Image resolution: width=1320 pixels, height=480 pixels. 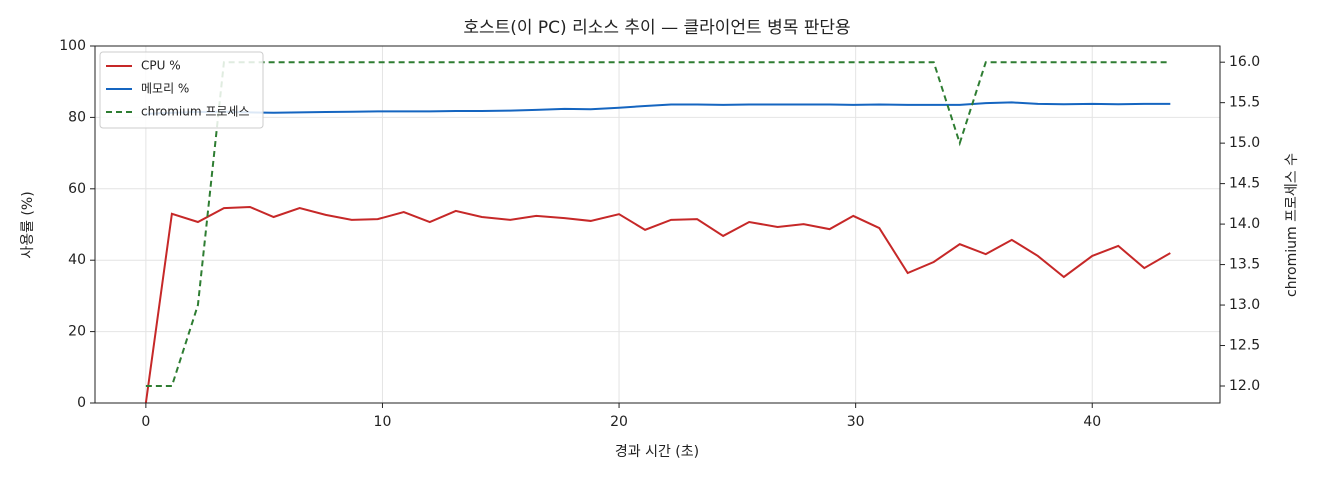 I want to click on y2-tick-label: 13.5, so click(x=1244, y=265).